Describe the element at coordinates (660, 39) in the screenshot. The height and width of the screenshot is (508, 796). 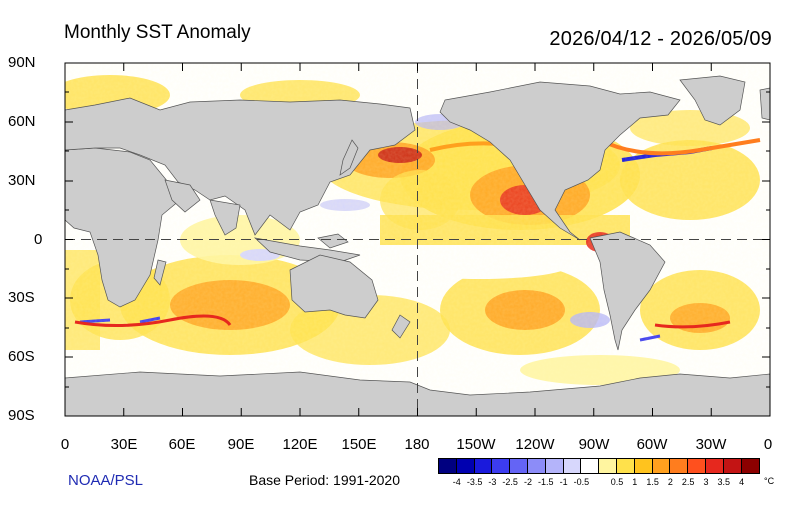
I see `date-range: 2026/04/12 - 2026/05/09` at that location.